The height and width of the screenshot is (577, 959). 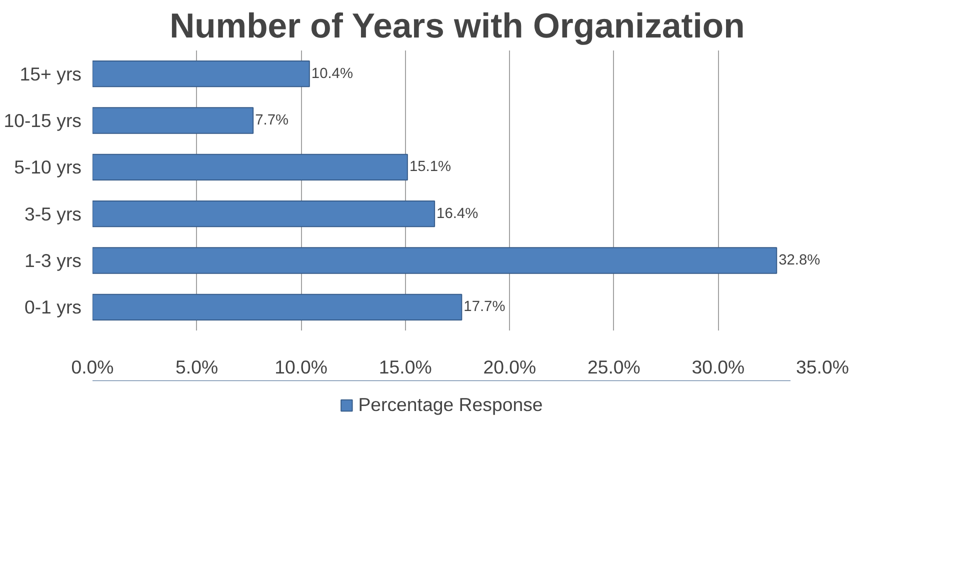 I want to click on text: 17.7%, so click(x=485, y=307).